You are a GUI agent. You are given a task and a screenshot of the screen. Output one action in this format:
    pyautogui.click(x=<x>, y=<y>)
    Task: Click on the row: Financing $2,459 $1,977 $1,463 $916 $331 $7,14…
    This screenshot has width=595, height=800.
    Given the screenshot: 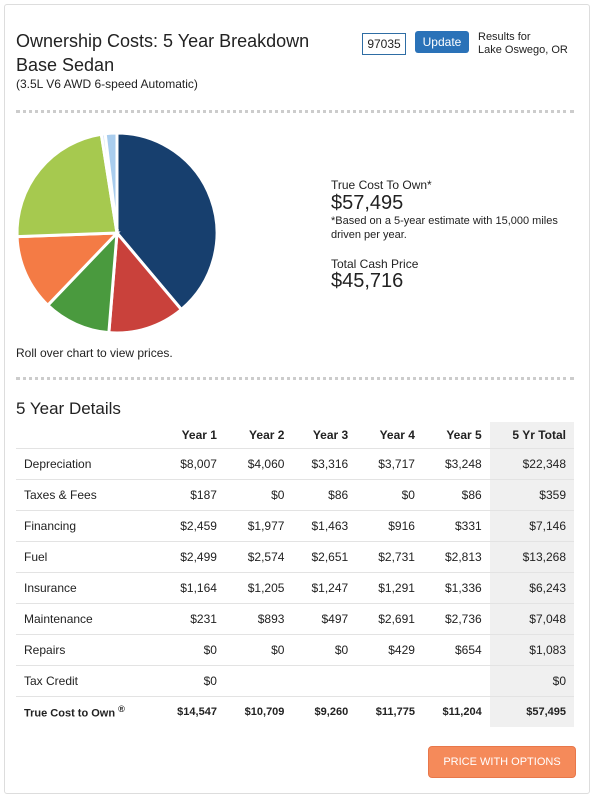 What is the action you would take?
    pyautogui.click(x=295, y=526)
    